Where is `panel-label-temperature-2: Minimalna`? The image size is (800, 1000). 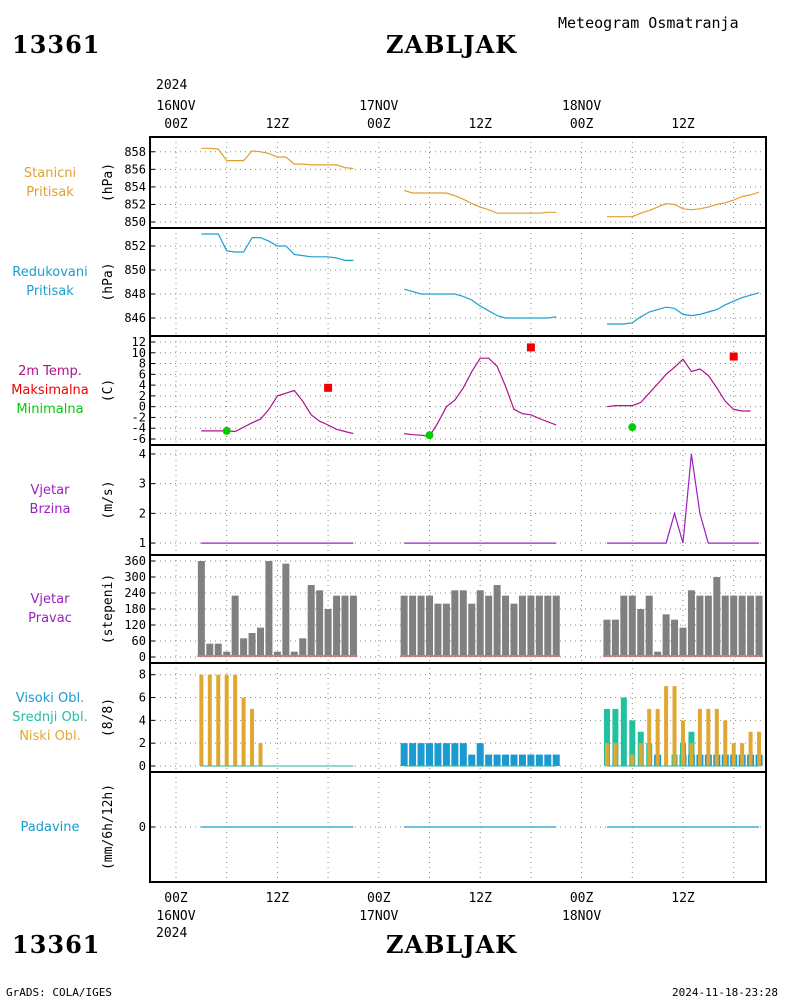
panel-label-temperature-2: Minimalna is located at coordinates (50, 409).